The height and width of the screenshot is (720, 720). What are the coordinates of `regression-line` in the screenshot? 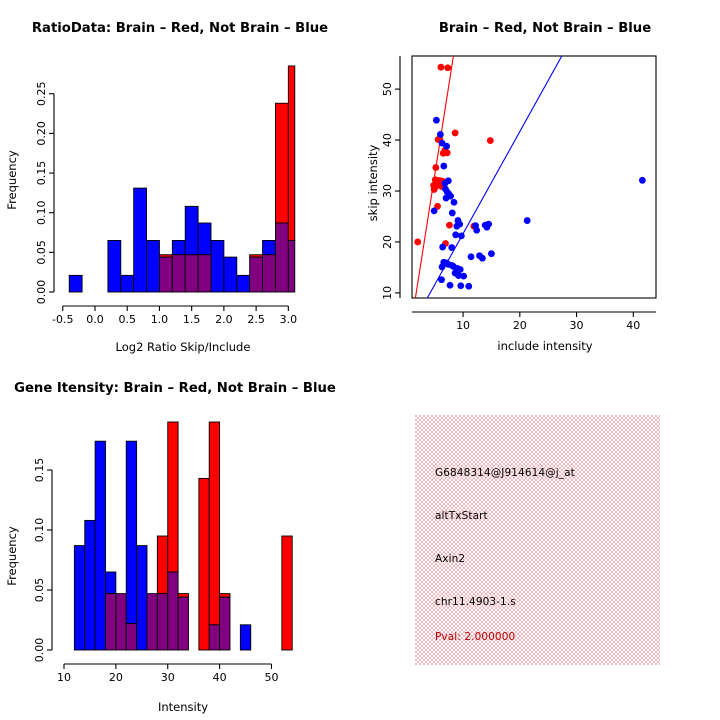 It's located at (494, 177).